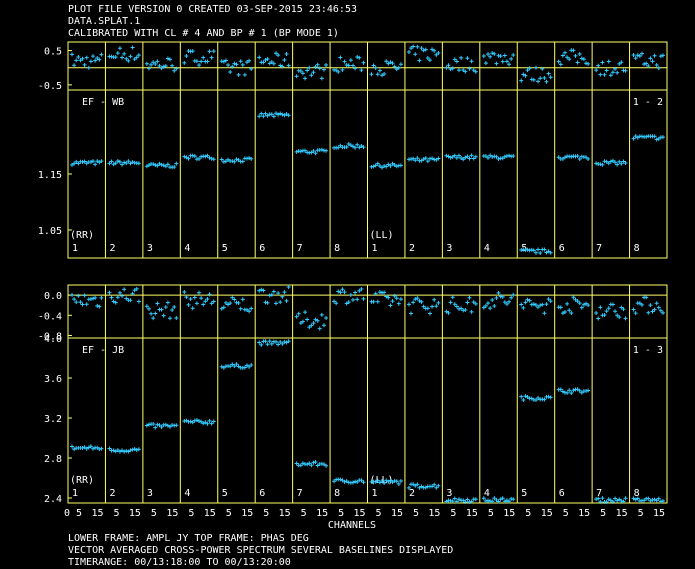  Describe the element at coordinates (50, 231) in the screenshot. I see `amplitude-y-tick-label: 1.05` at that location.